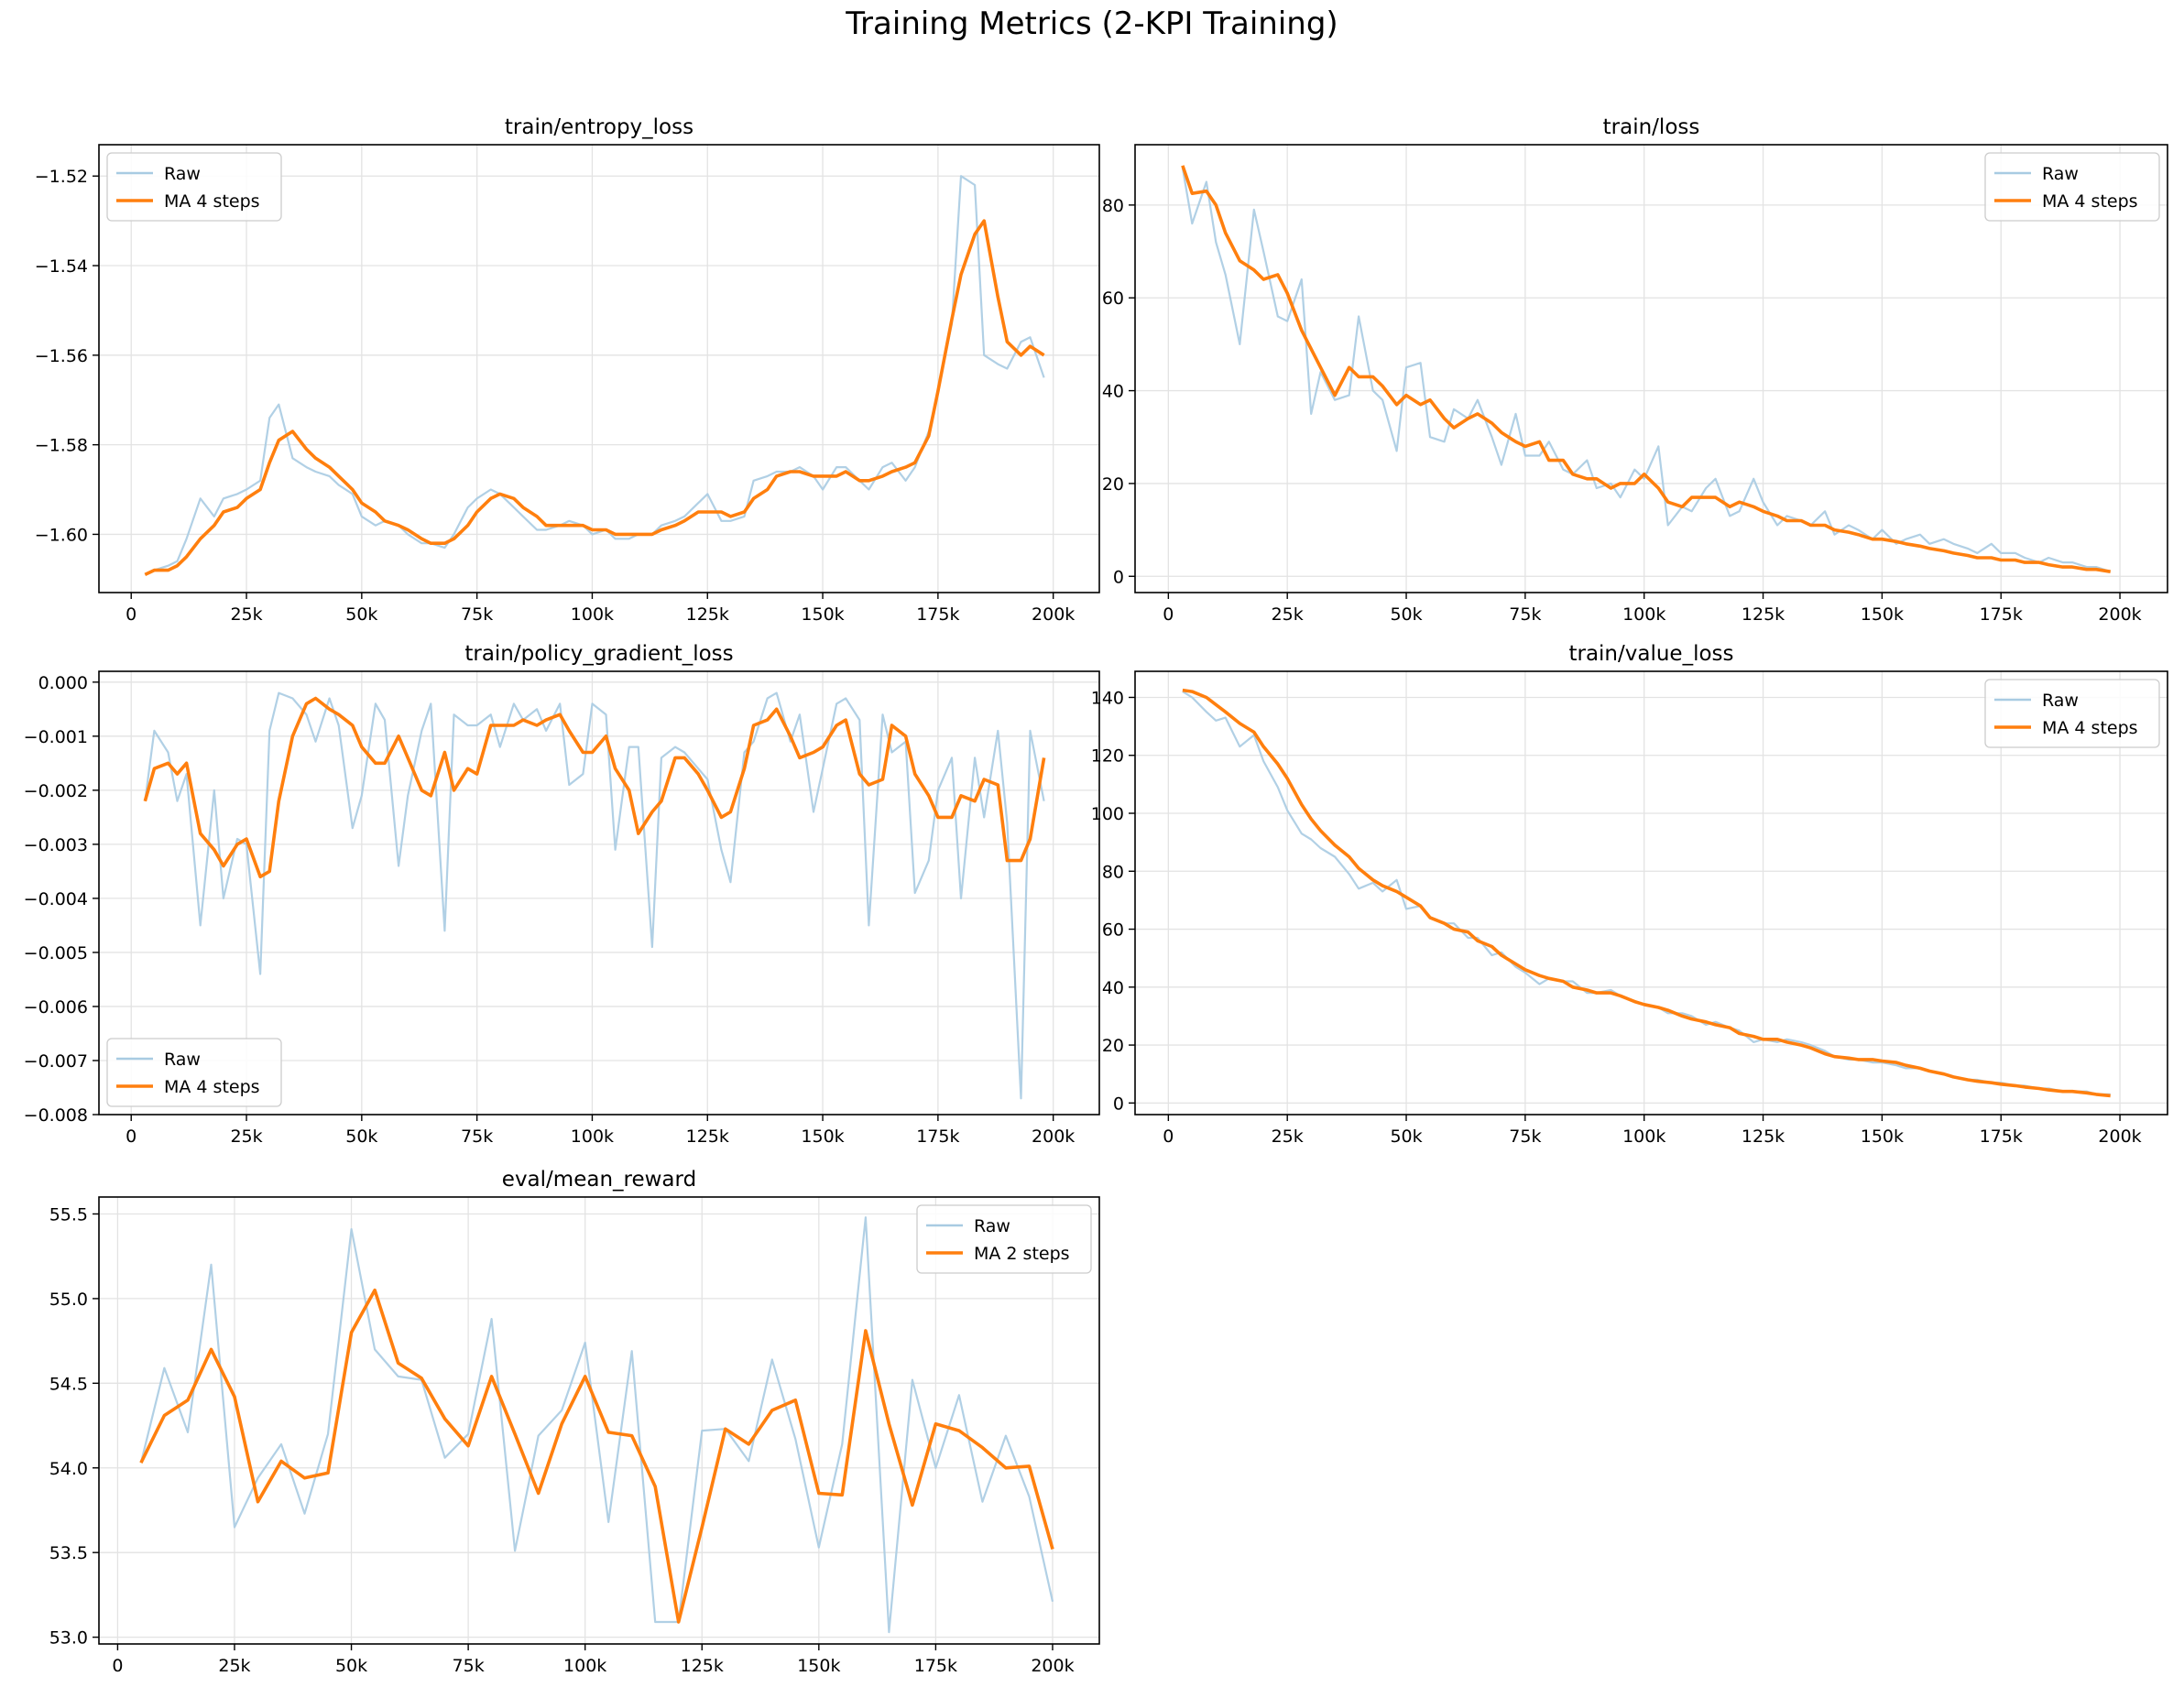 This screenshot has height=1687, width=2184. What do you see at coordinates (1107, 756) in the screenshot?
I see `y-tick-label: 120` at bounding box center [1107, 756].